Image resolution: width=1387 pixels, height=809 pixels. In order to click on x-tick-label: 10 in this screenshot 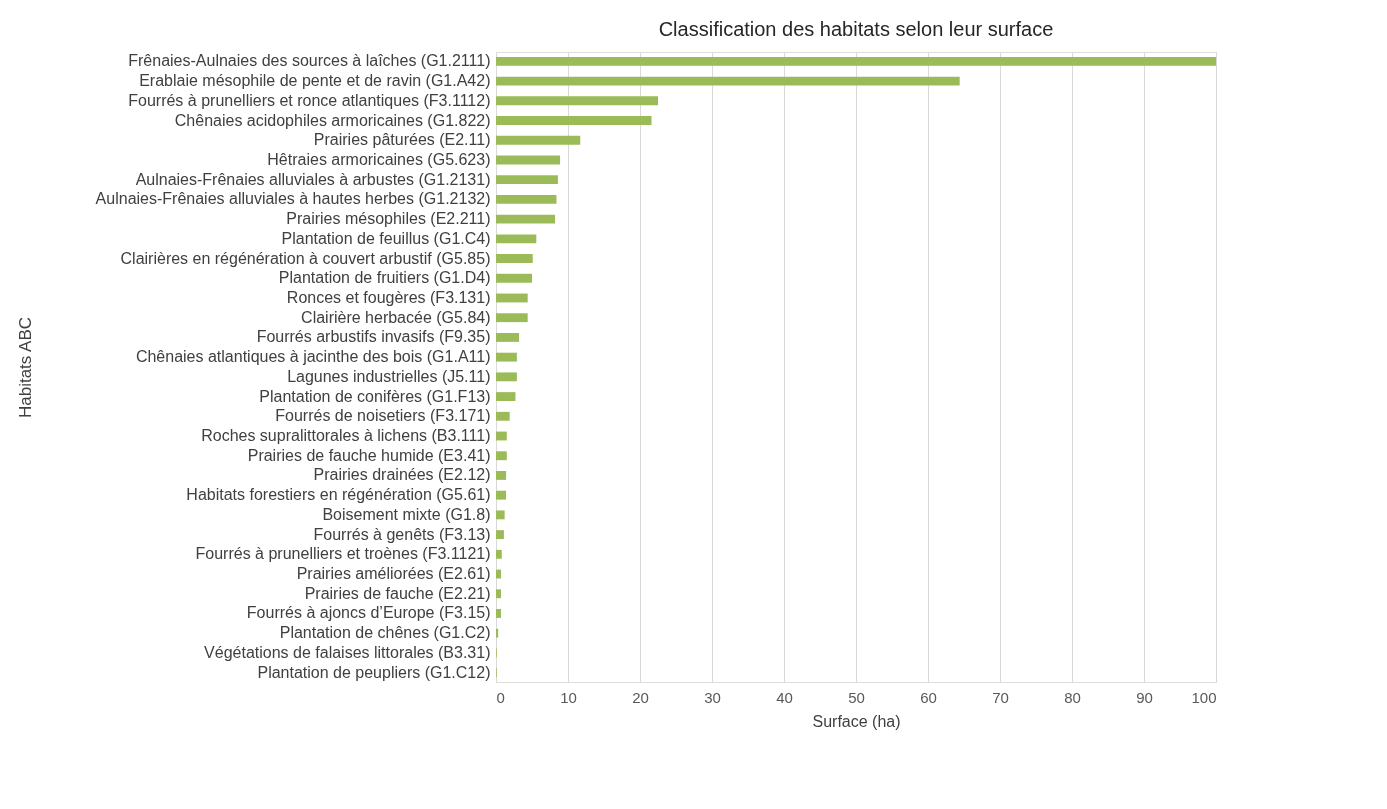, I will do `click(568, 697)`.